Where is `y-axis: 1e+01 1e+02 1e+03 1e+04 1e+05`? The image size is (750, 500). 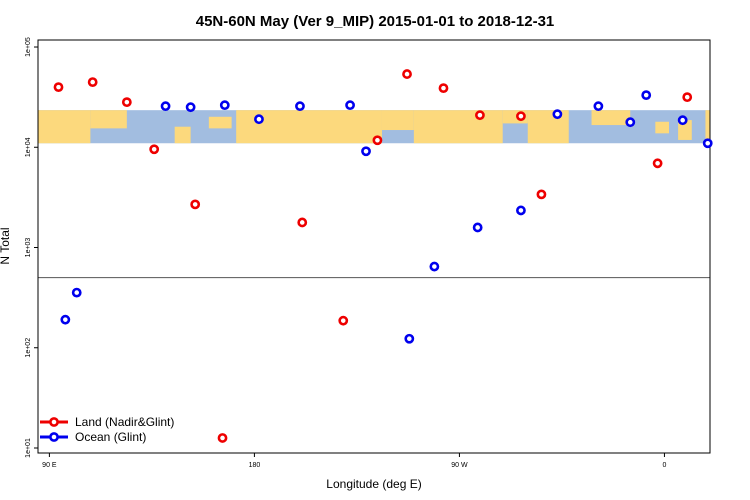
y-axis: 1e+01 1e+02 1e+03 1e+04 1e+05 is located at coordinates (31, 247).